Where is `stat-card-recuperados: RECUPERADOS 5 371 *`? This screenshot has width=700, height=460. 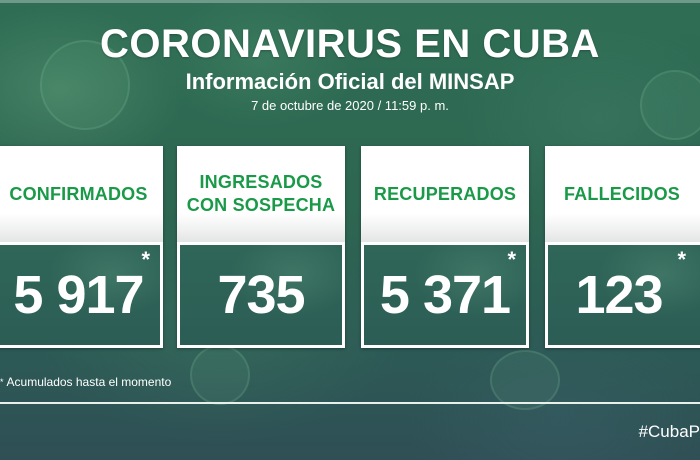
stat-card-recuperados: RECUPERADOS 5 371 * is located at coordinates (445, 247).